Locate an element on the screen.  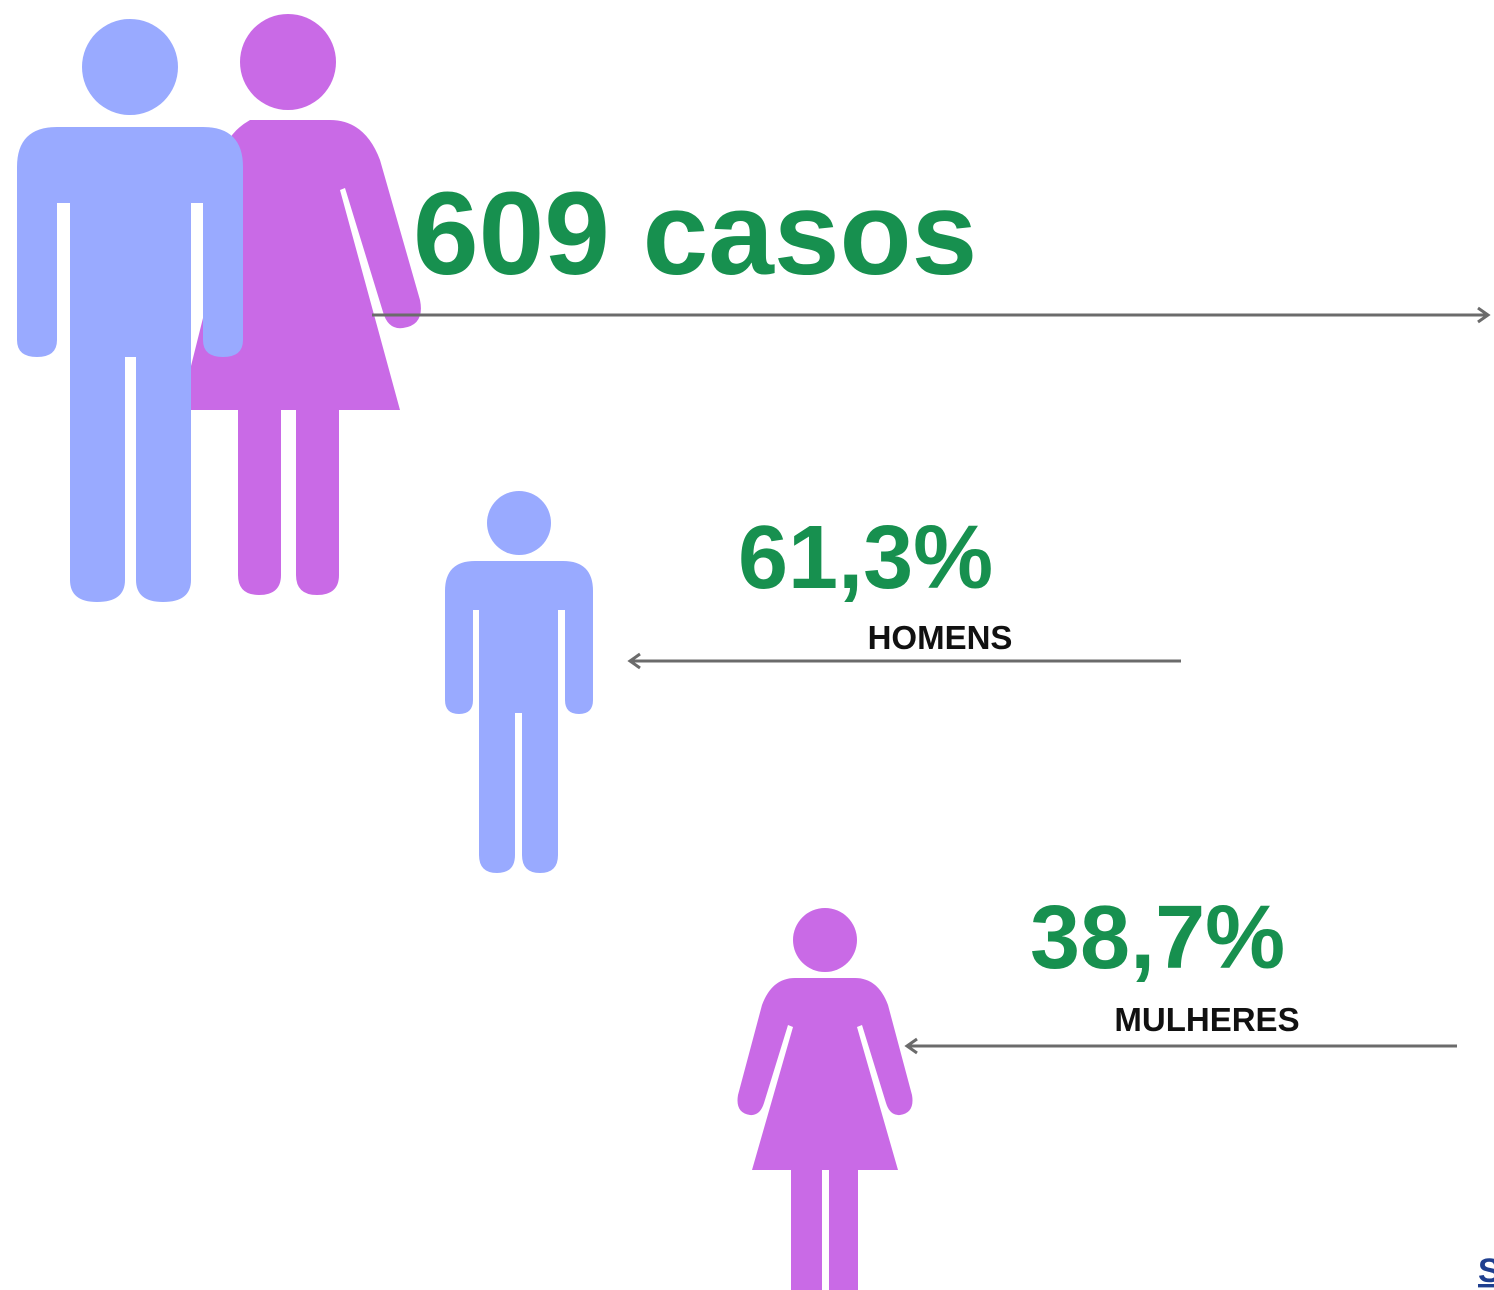
women-label: MULHERES is located at coordinates (1206, 1019).